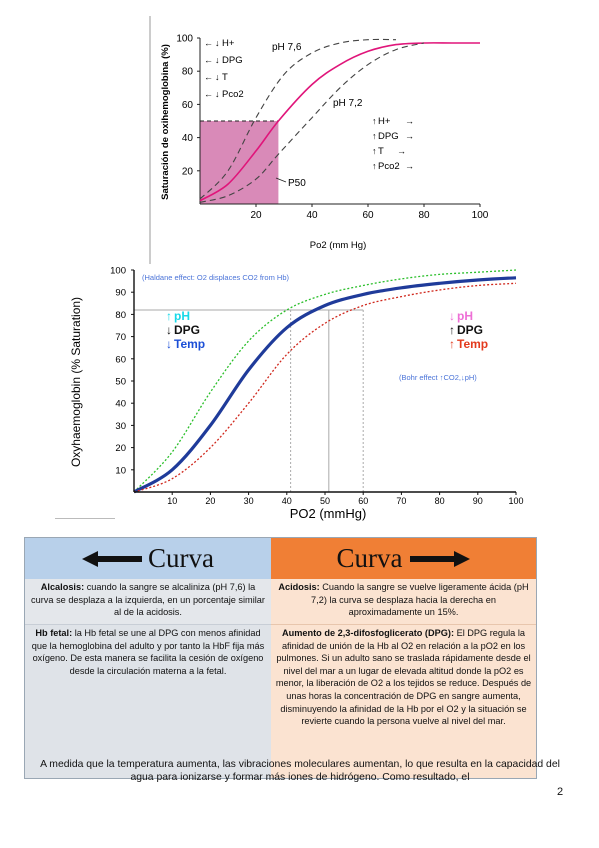 This screenshot has height=848, width=599. I want to click on right-shift-factors: ↑ H+ →↑ DPG →↑ T →↑ Pco2 →, so click(393, 144).